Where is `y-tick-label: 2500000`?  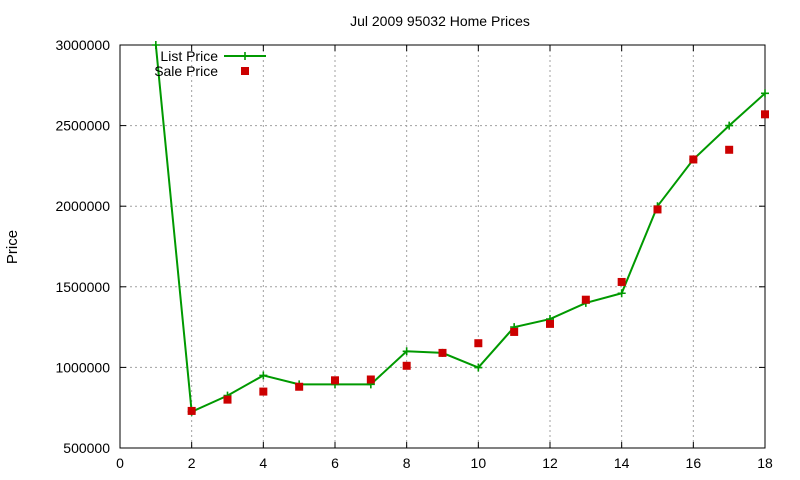
y-tick-label: 2500000 is located at coordinates (82, 126).